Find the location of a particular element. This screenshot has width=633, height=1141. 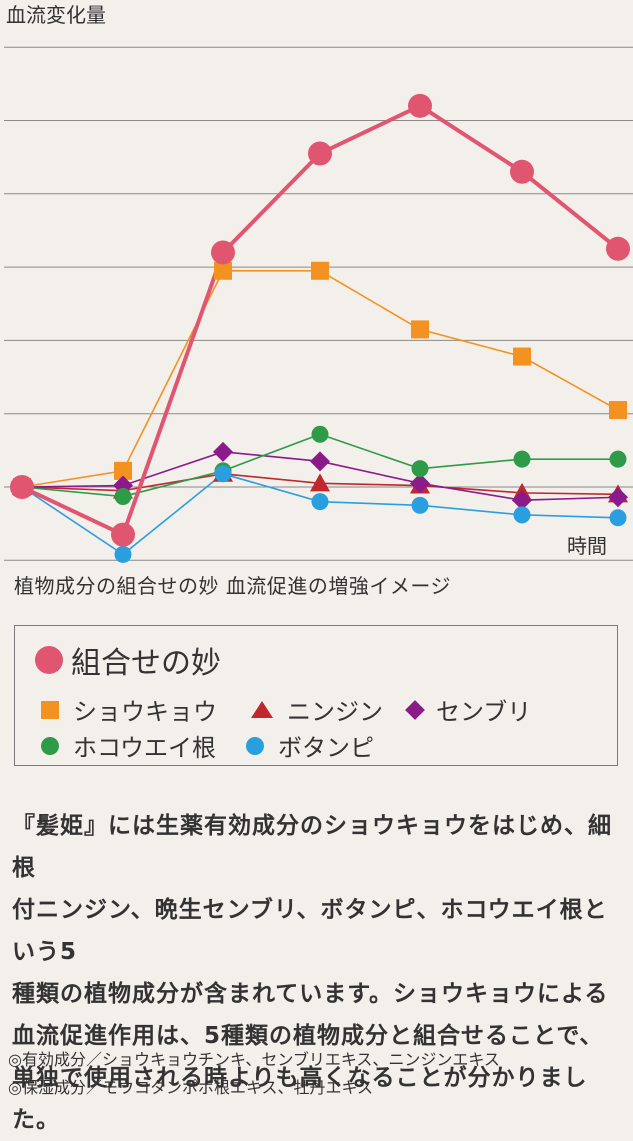

description-line: 付ニンジン、晩生センブリ、ボタンピ、ホコウエイ根という5 is located at coordinates (310, 931).